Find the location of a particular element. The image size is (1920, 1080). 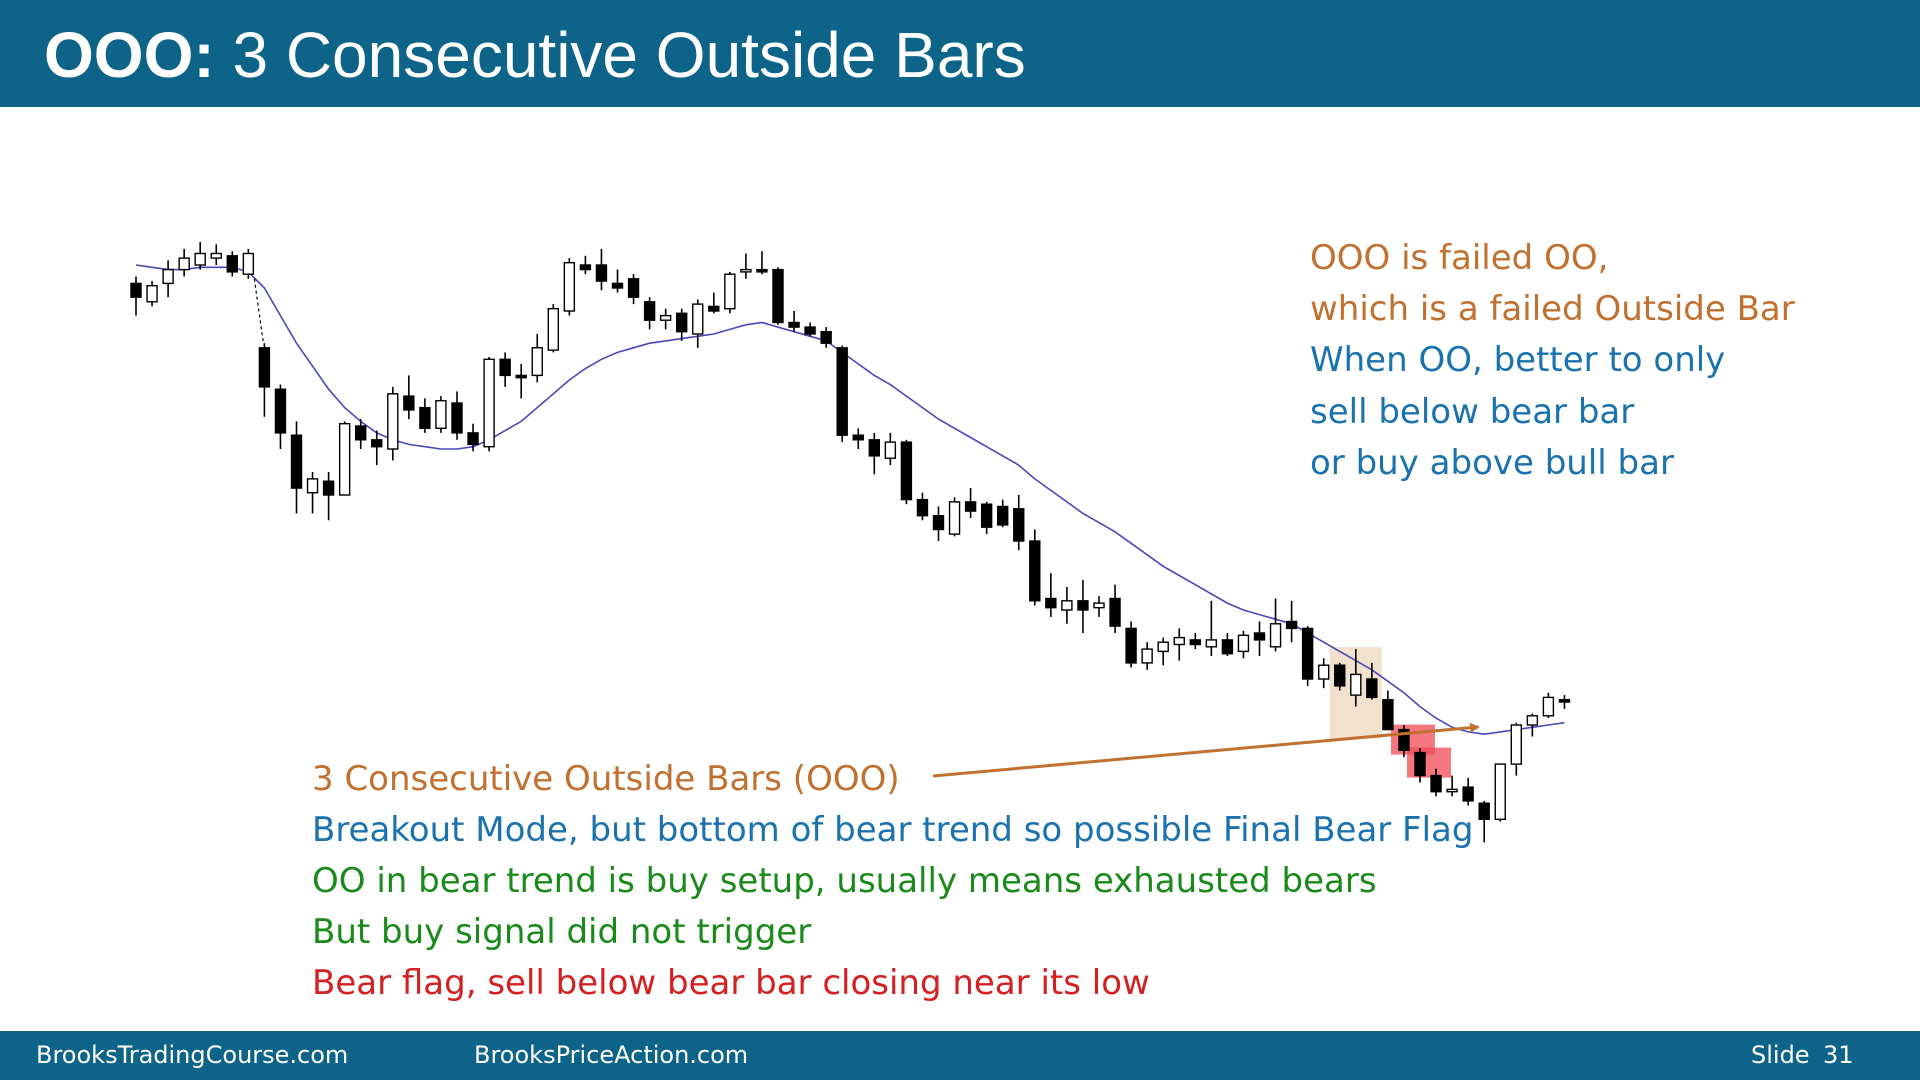

signal-box is located at coordinates (1429, 762).